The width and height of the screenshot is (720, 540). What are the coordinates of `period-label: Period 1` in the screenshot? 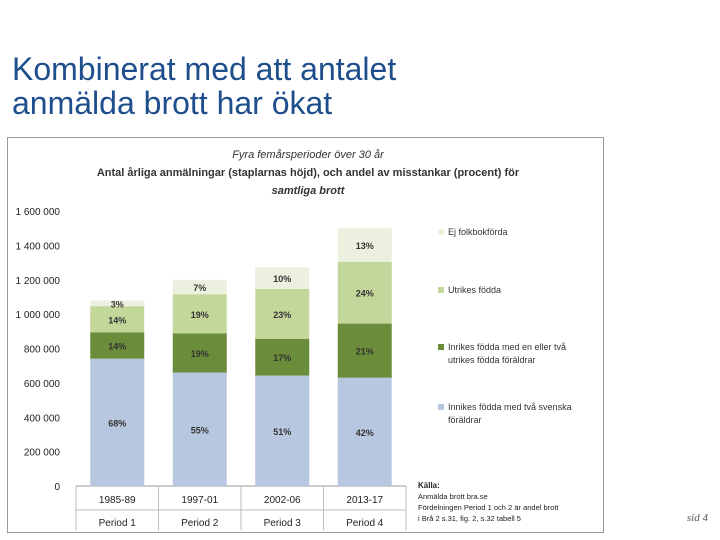 It's located at (118, 523).